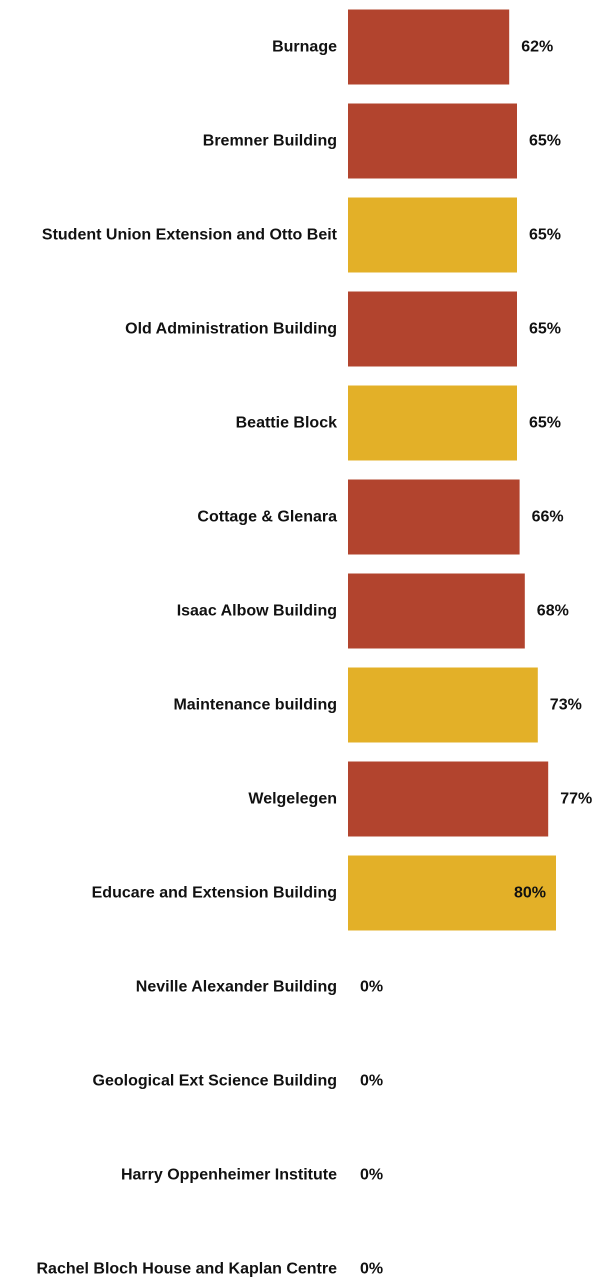  I want to click on category-label: Harry Oppenheimer Institute, so click(229, 1175).